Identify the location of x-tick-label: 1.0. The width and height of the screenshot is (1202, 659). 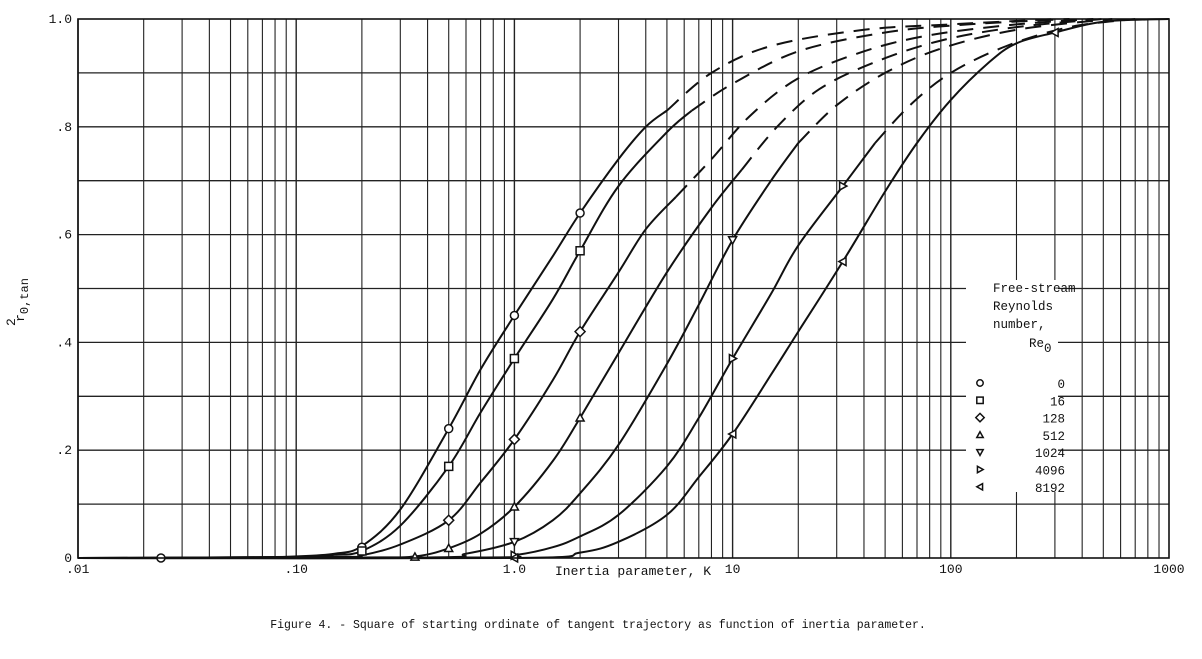
(514, 569).